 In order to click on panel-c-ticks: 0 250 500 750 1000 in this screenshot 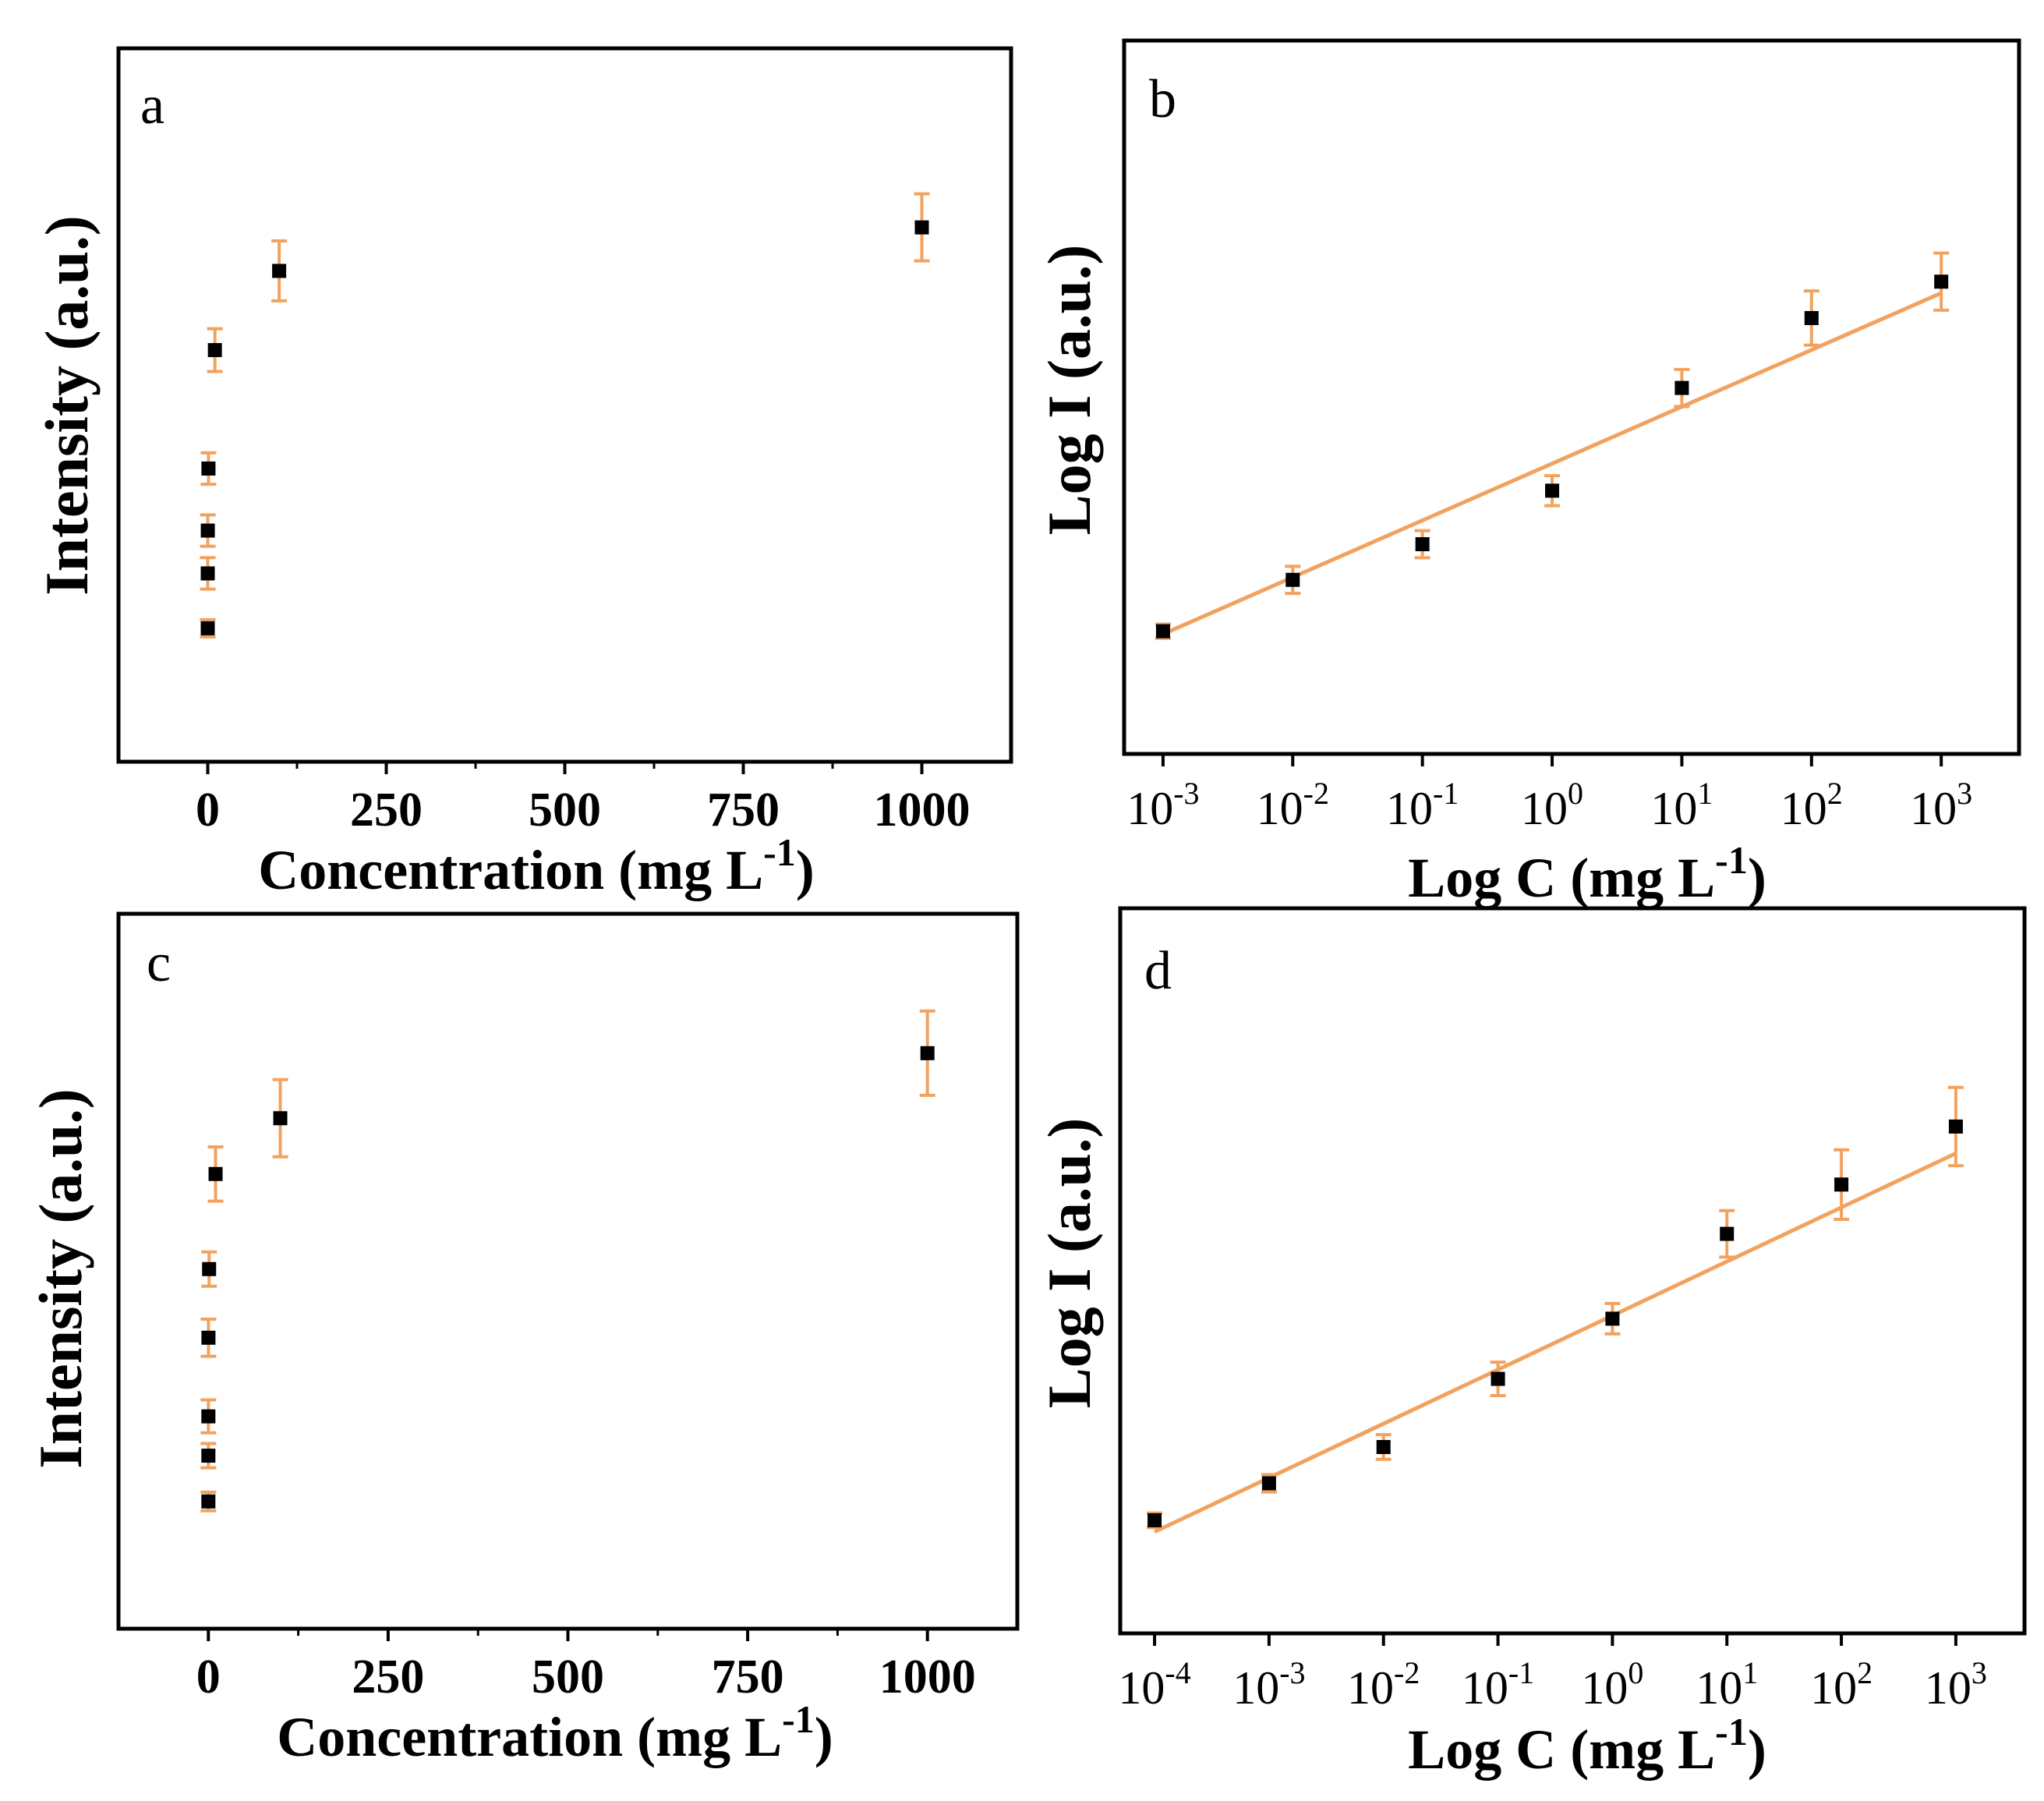, I will do `click(586, 1666)`.